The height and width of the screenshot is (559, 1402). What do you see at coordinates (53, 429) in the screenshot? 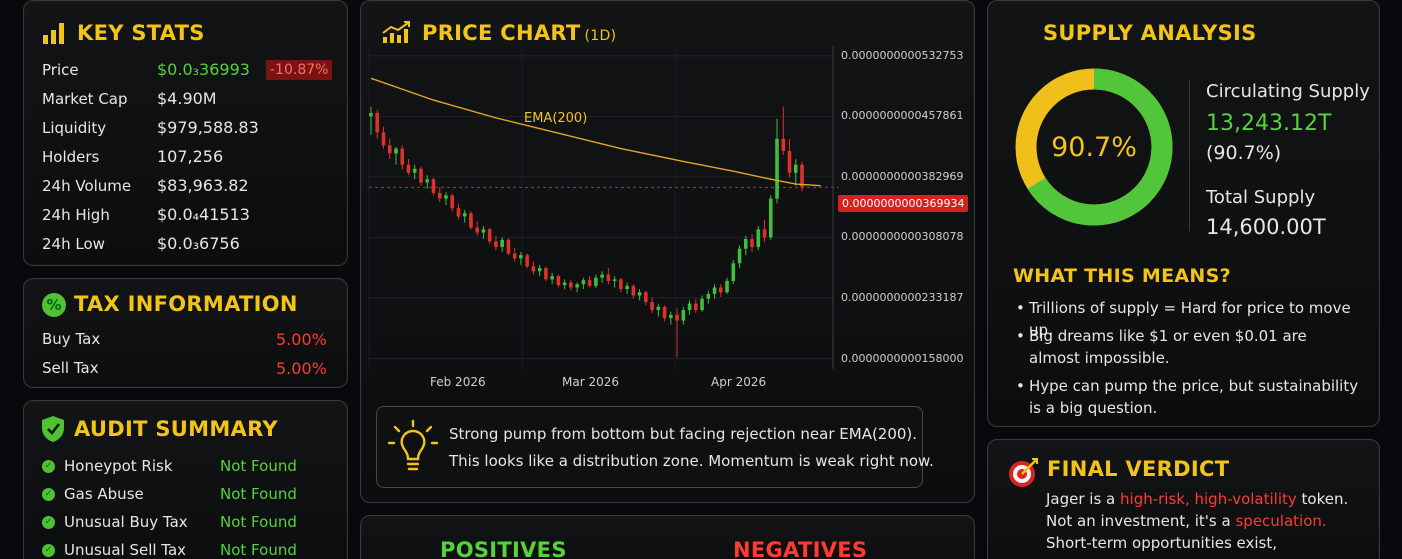
I see `shield-check-icon` at bounding box center [53, 429].